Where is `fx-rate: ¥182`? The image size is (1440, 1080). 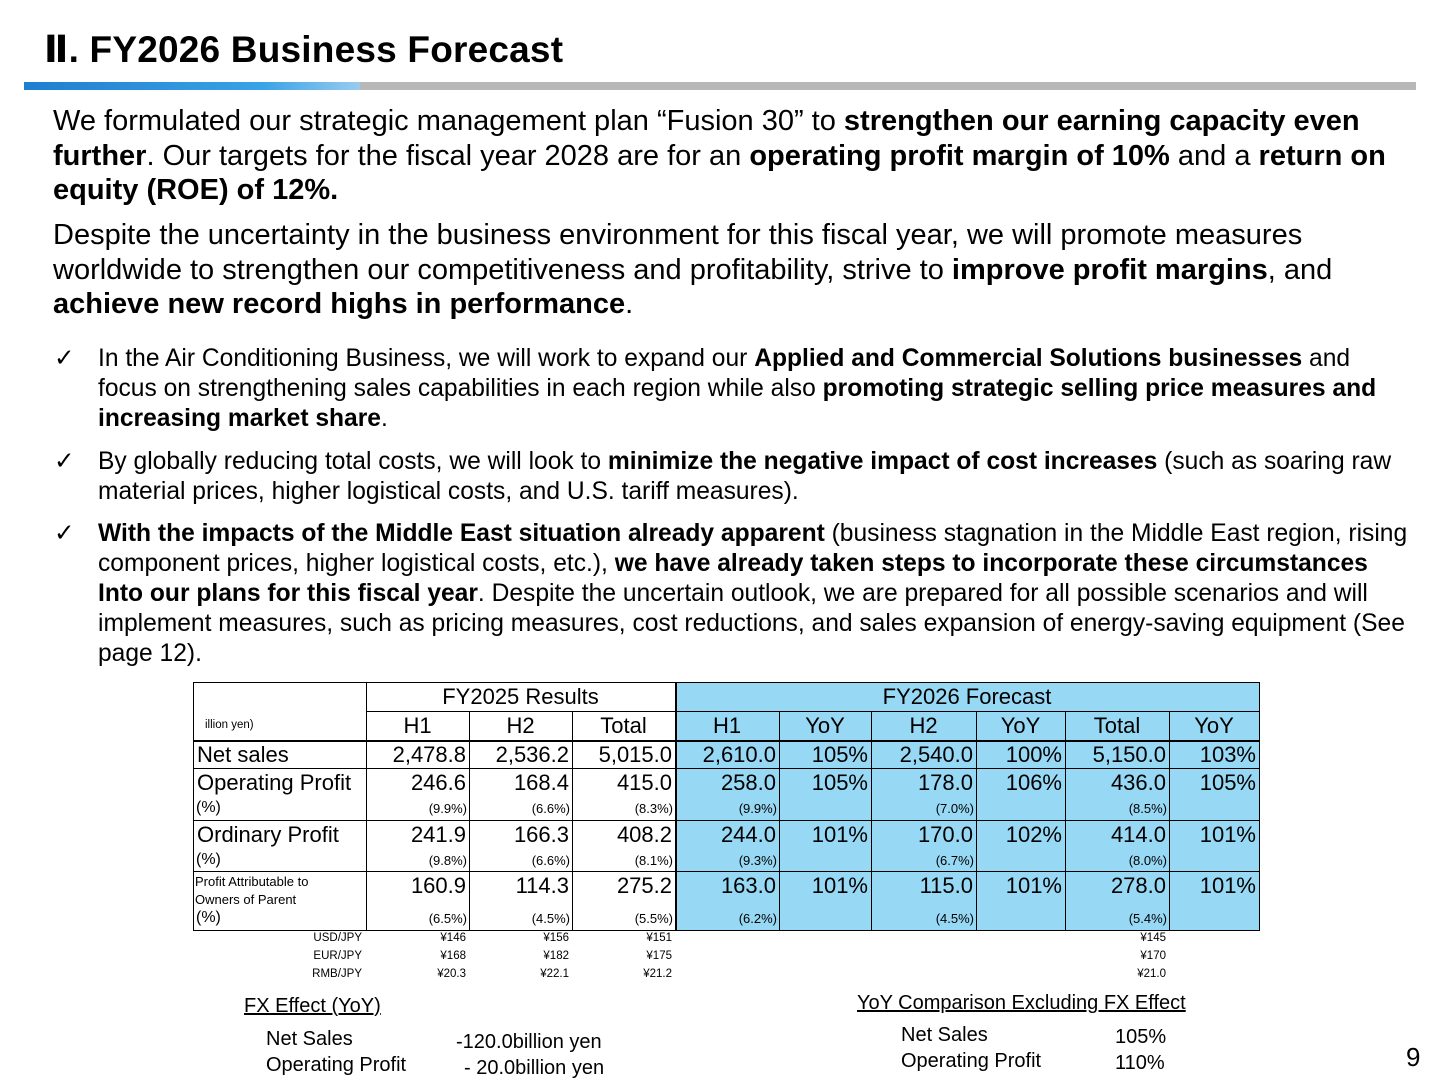
fx-rate: ¥182 is located at coordinates (556, 956).